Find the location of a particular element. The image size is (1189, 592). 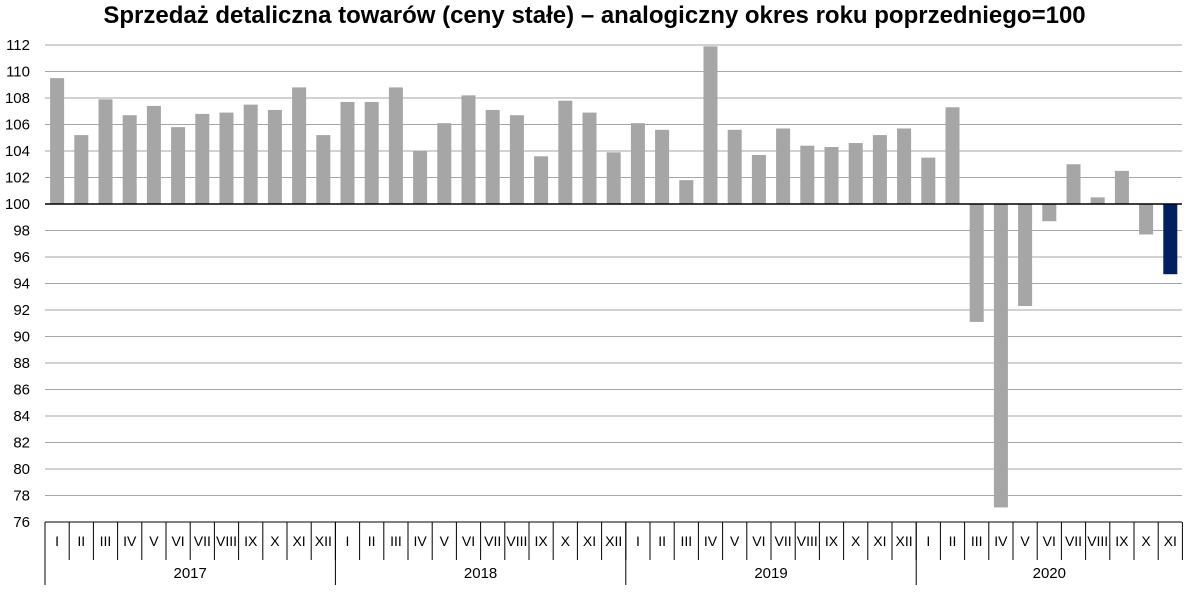

y-tick-label: 98 is located at coordinates (21, 231).